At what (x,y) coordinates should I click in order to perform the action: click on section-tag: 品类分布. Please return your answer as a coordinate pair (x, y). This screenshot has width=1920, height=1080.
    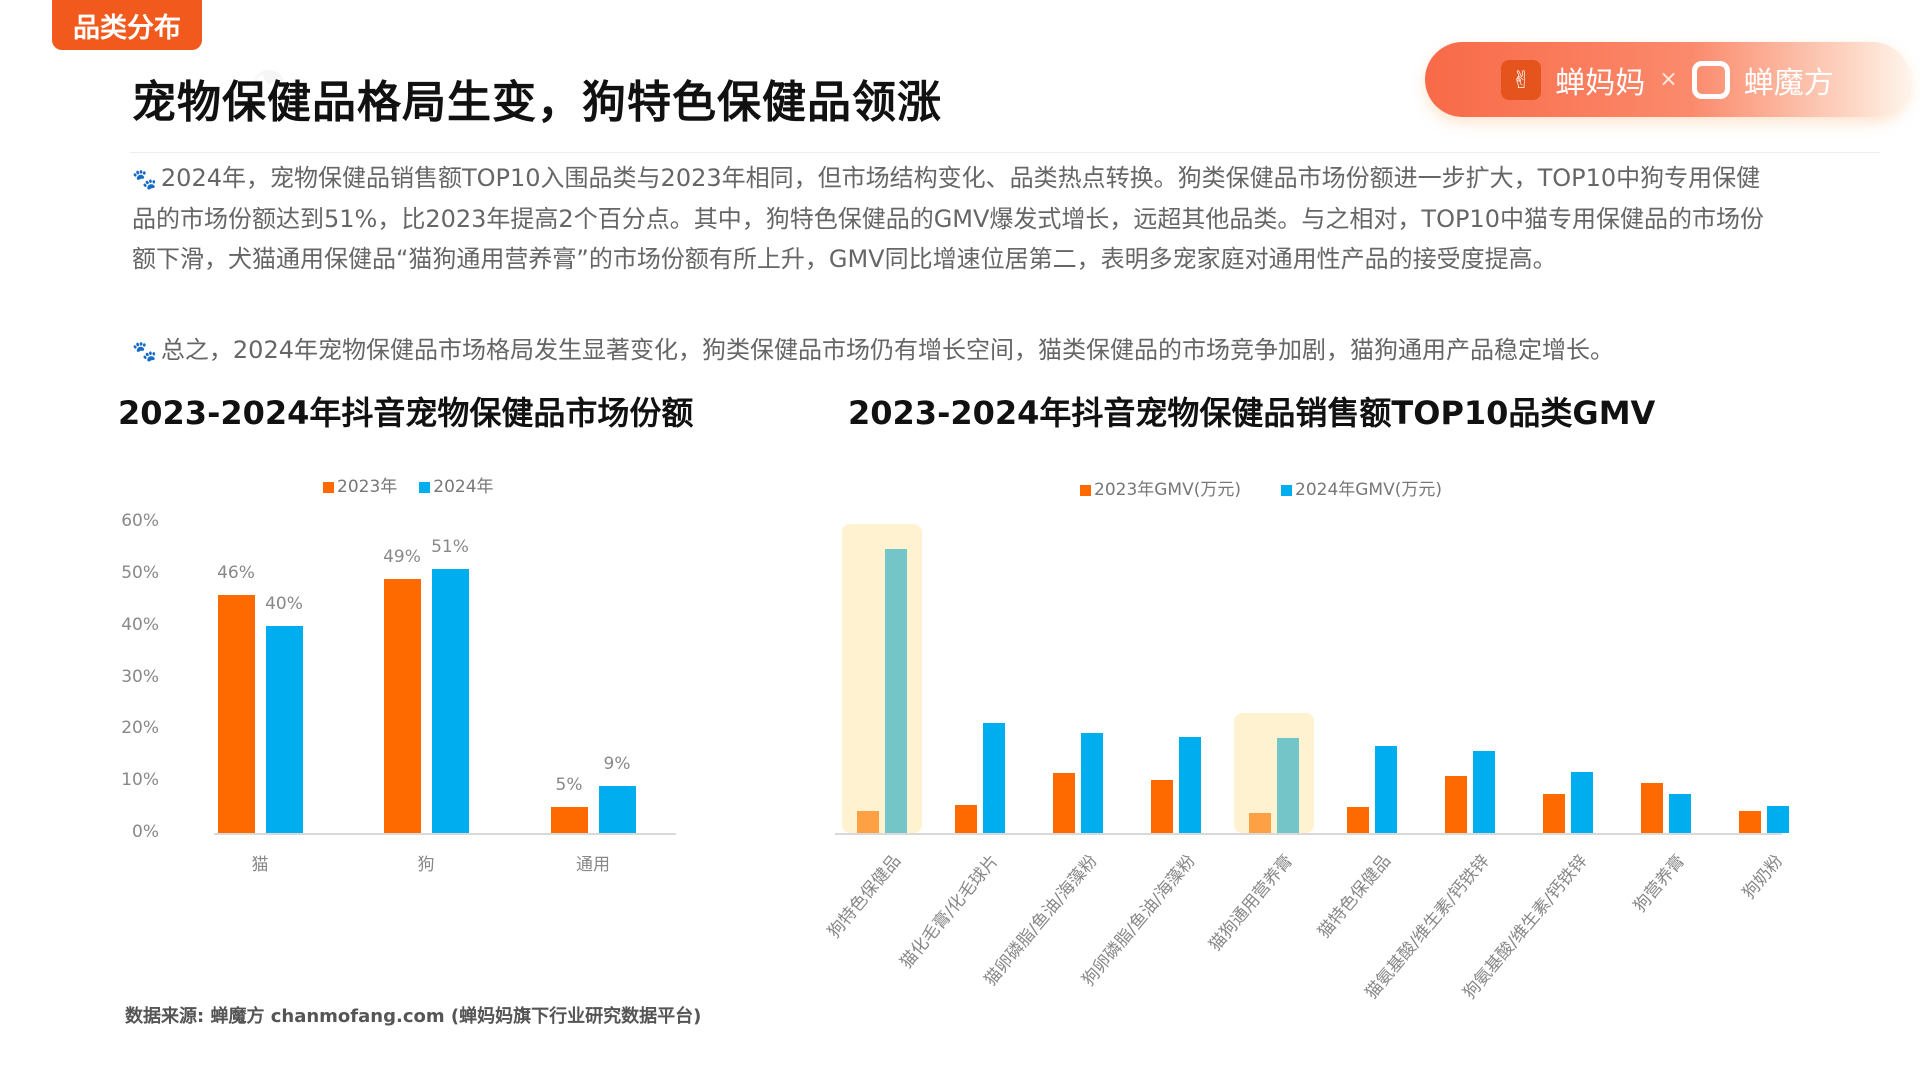
    Looking at the image, I should click on (127, 25).